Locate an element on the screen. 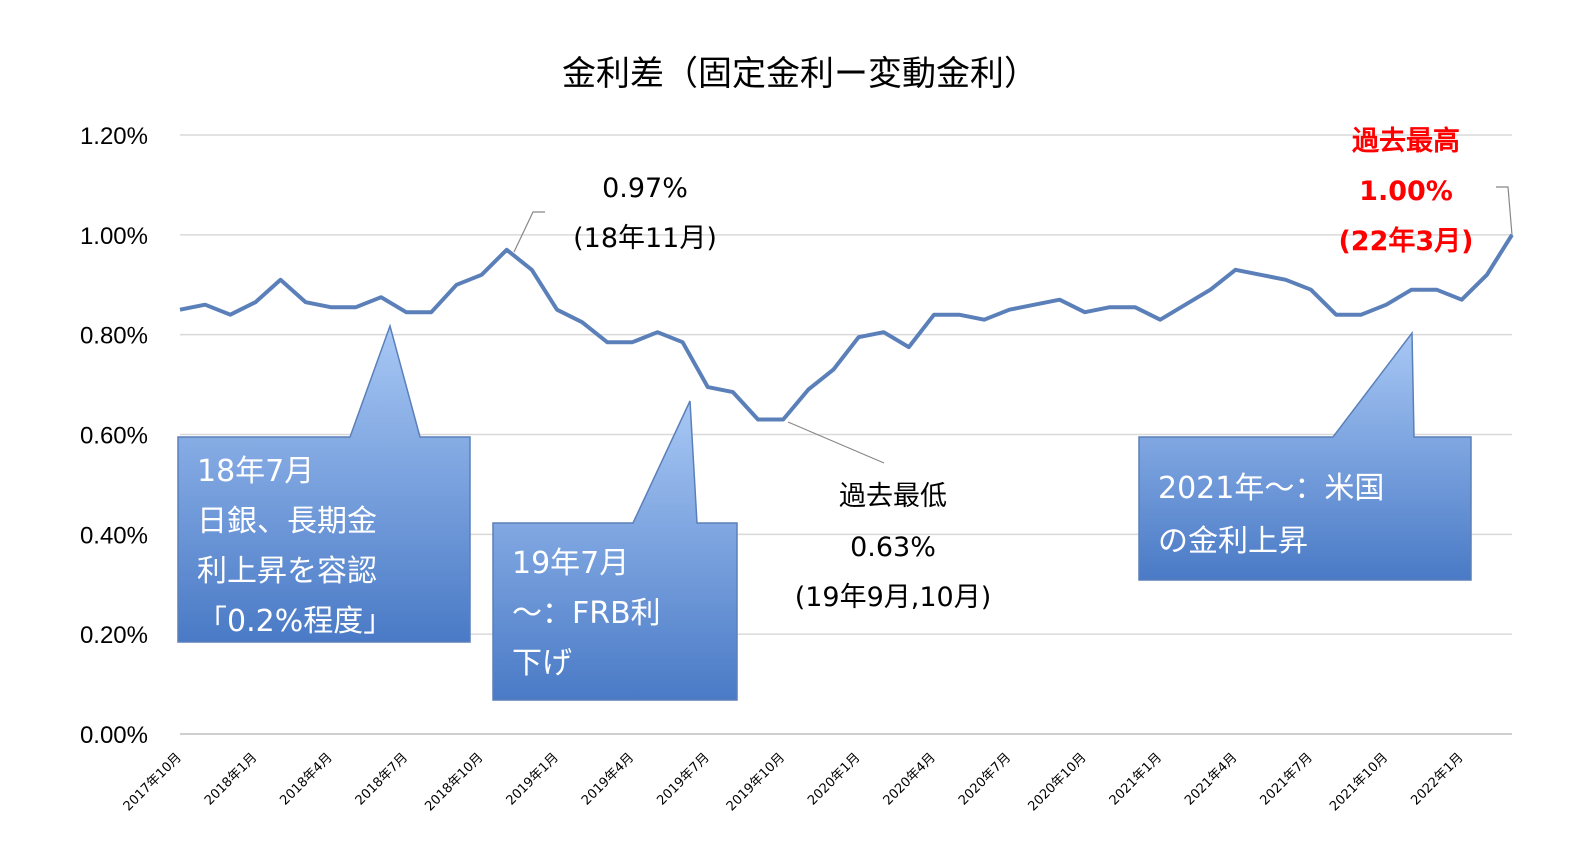 The height and width of the screenshot is (866, 1582). x-tick-label: 2018年7月 is located at coordinates (382, 779).